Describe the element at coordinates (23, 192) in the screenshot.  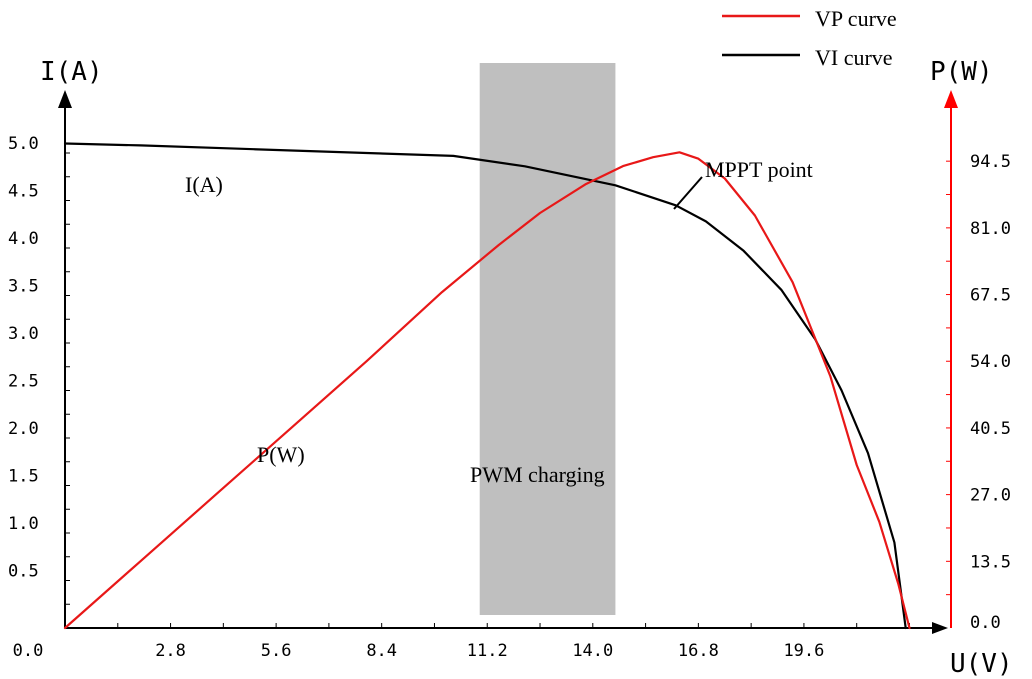
I see `left-y-tick-label: 4.5` at that location.